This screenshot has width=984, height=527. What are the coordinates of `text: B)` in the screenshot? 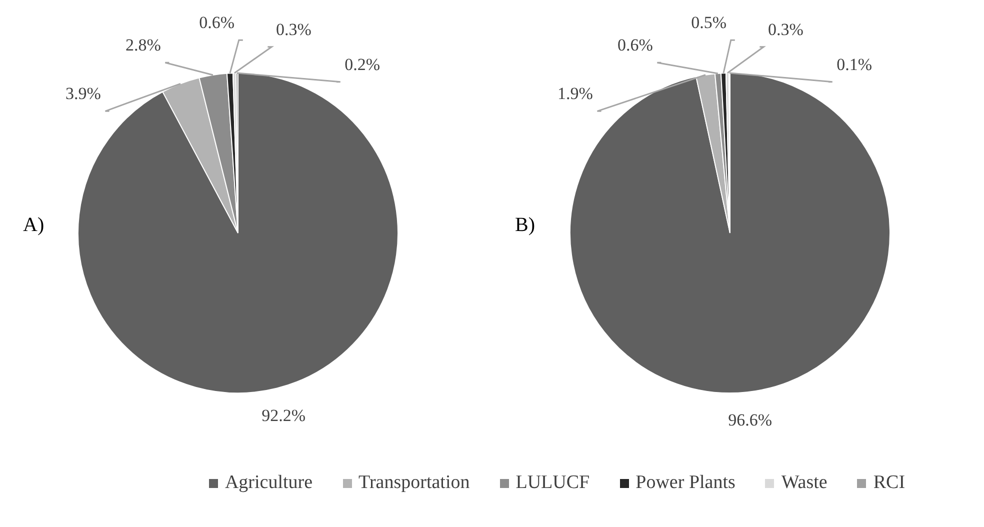 It's located at (525, 225).